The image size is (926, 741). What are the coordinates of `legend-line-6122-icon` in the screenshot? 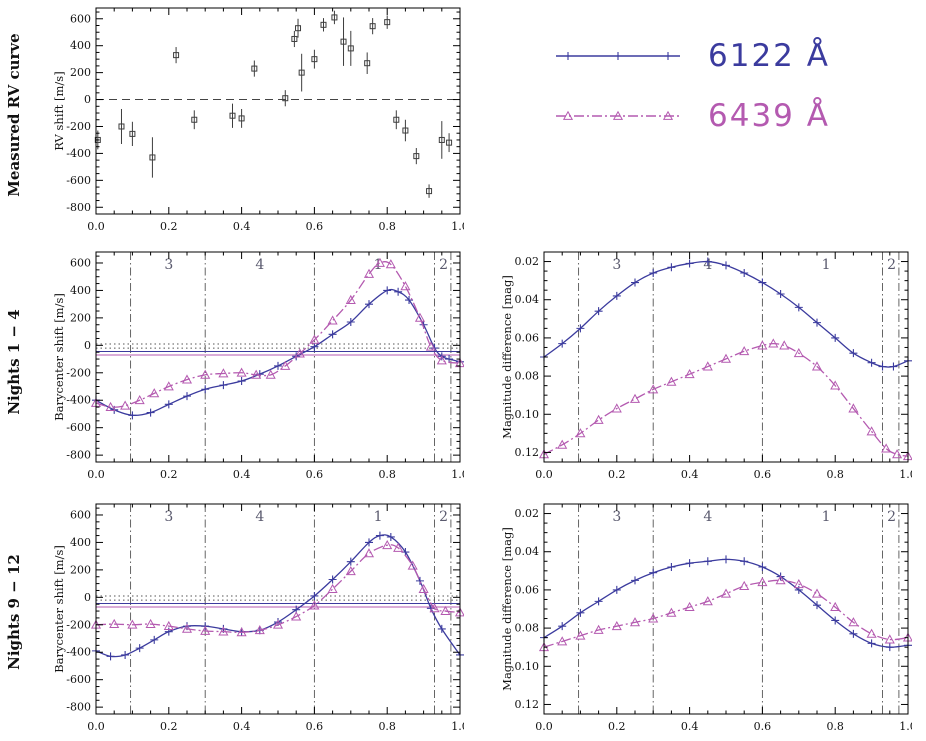 It's located at (618, 56).